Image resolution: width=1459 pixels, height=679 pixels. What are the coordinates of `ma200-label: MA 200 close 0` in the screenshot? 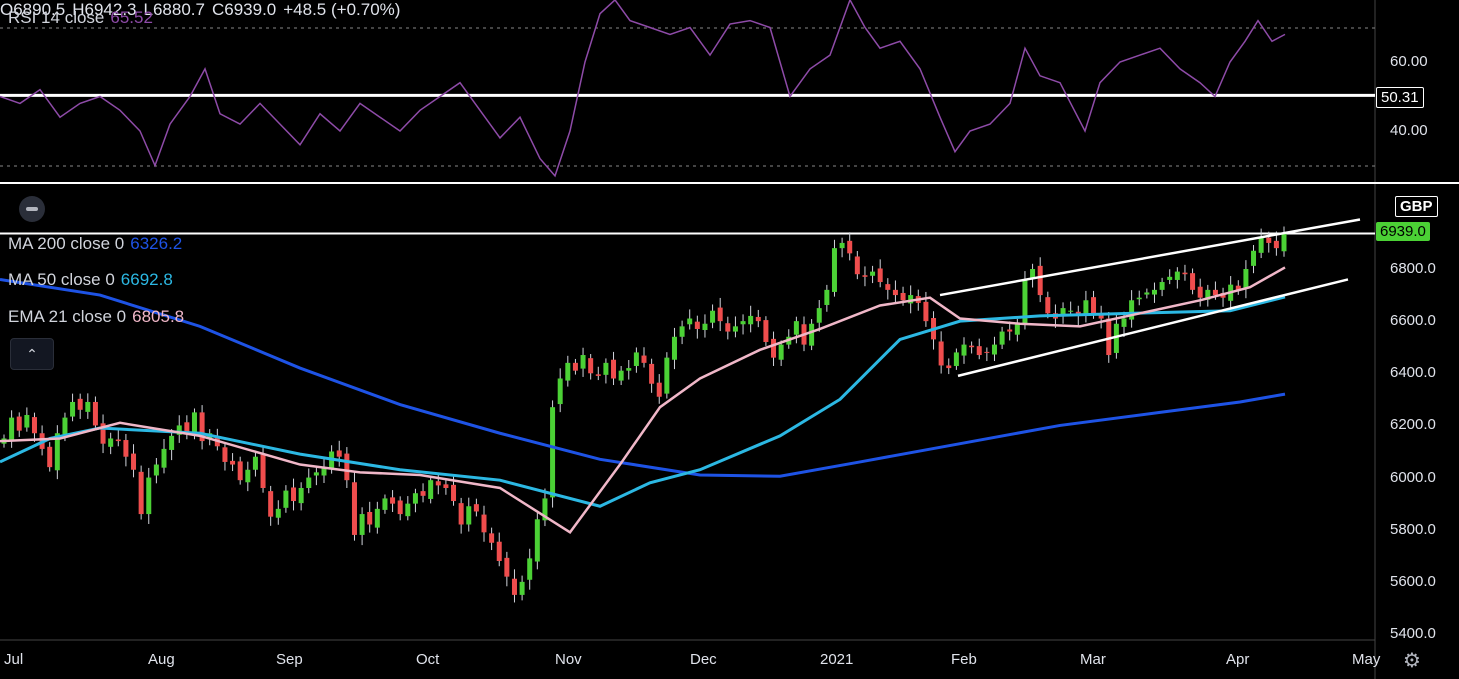 It's located at (66, 243).